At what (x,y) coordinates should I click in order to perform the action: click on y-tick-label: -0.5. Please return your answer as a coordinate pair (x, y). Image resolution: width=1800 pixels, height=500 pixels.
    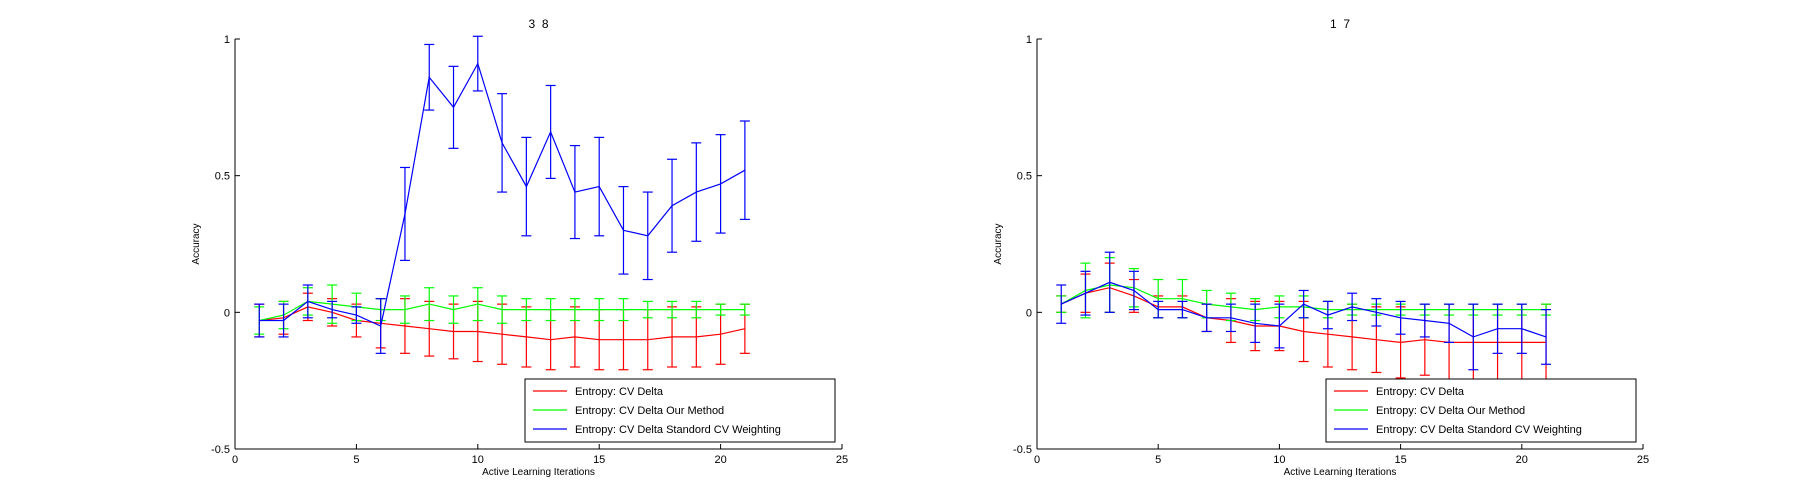
    Looking at the image, I should click on (1022, 450).